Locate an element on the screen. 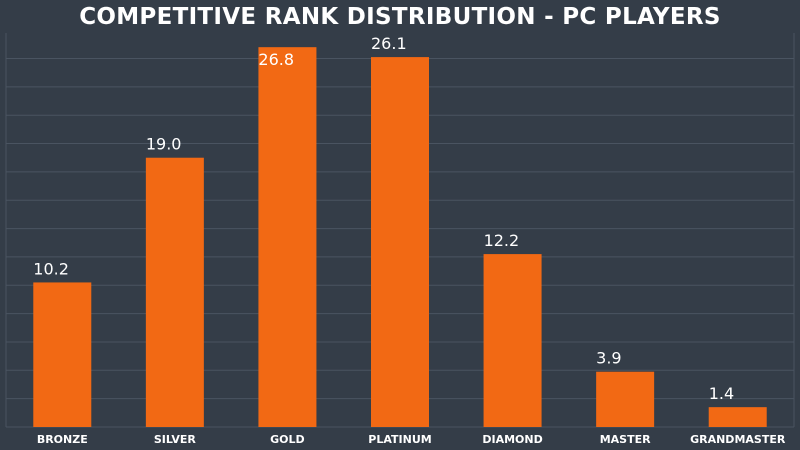 The height and width of the screenshot is (450, 800). bar-platinum is located at coordinates (400, 242).